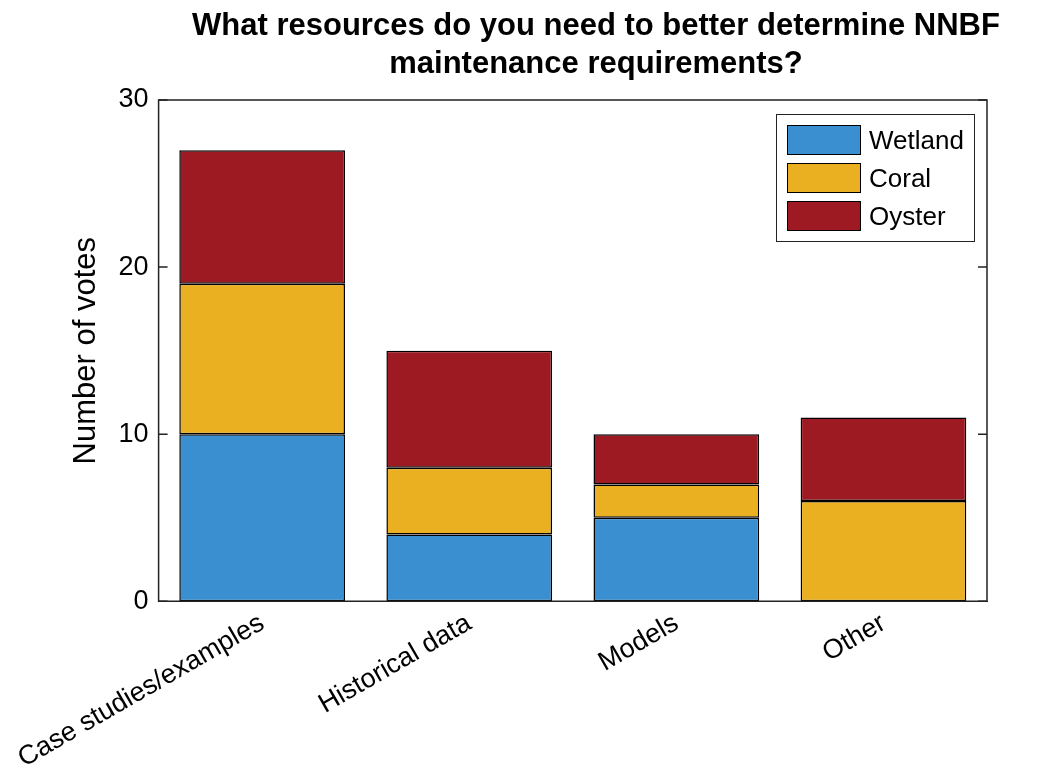 Image resolution: width=1042 pixels, height=781 pixels. I want to click on legend-label: Coral, so click(900, 178).